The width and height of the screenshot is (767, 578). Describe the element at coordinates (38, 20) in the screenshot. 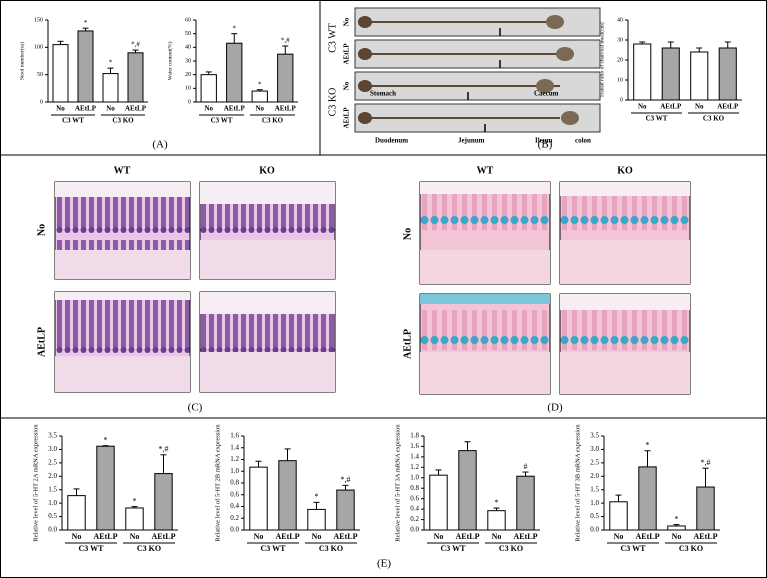

I see `y-tick-label: 150` at that location.